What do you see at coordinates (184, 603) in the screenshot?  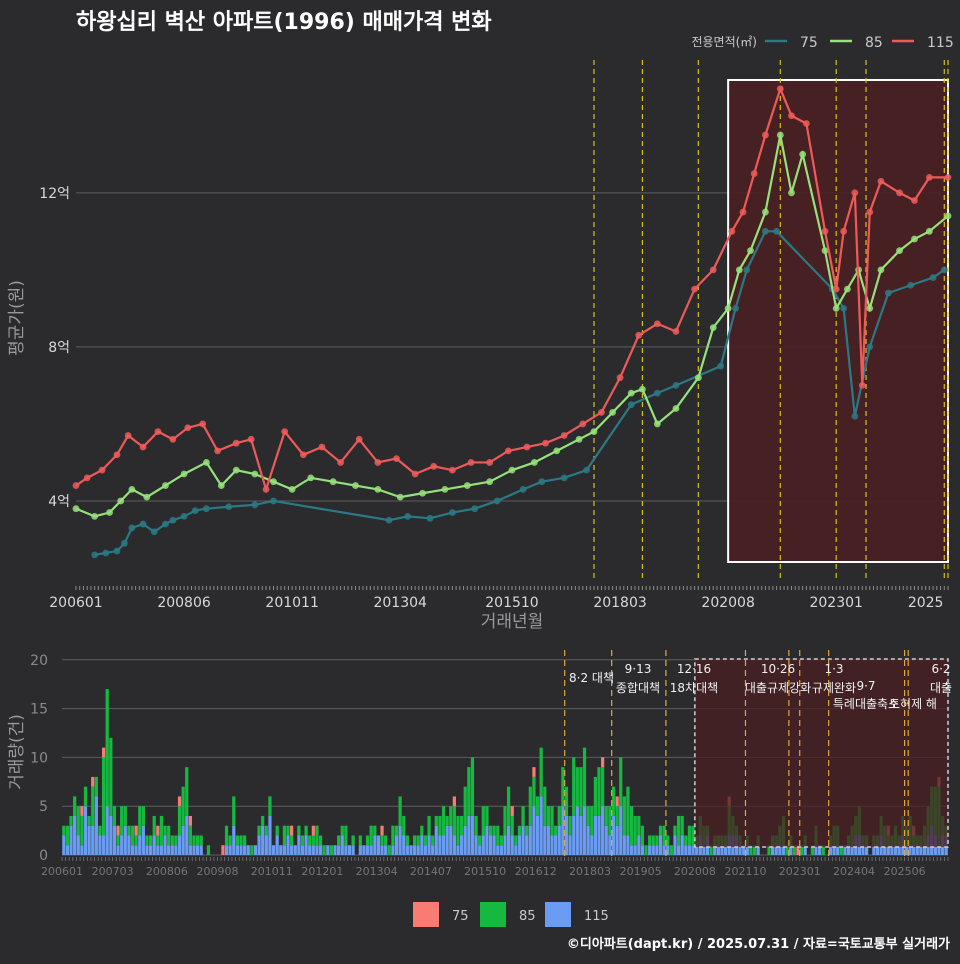 I see `price-x-tick-label: 200806` at bounding box center [184, 603].